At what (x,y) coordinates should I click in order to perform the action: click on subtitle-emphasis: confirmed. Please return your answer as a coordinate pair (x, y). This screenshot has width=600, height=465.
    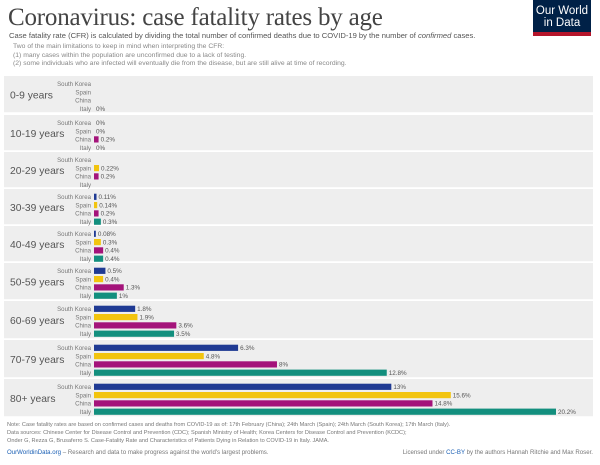
    Looking at the image, I should click on (435, 35).